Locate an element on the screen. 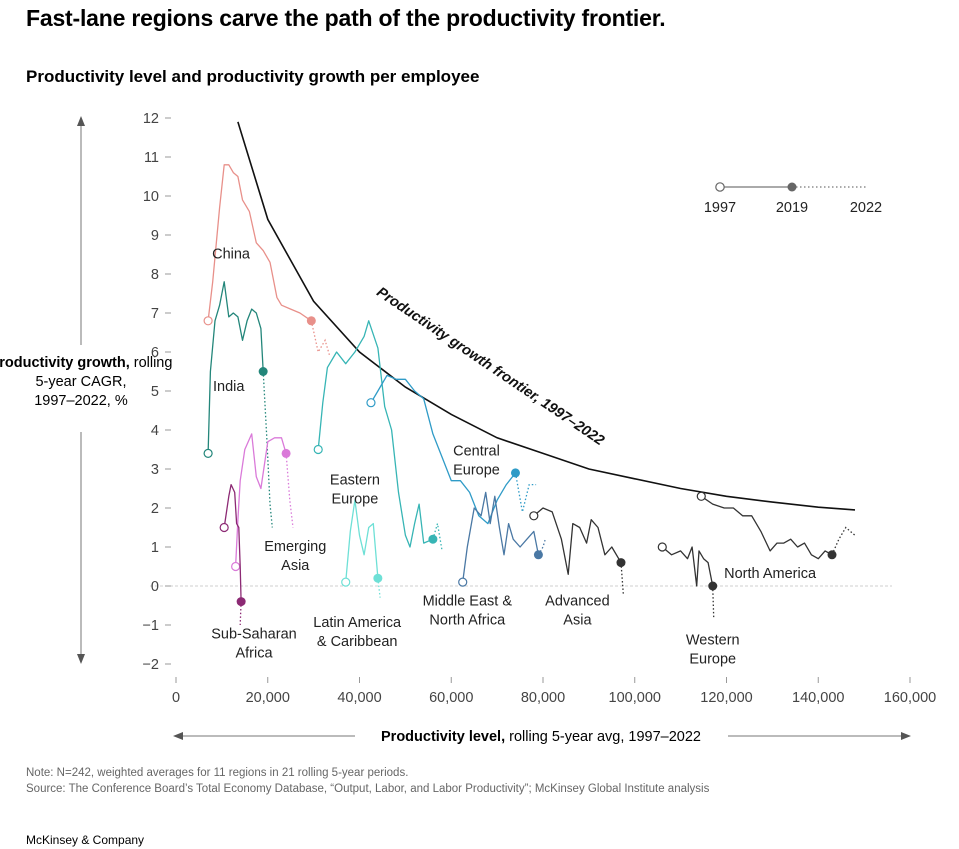 This screenshot has width=959, height=849. series-label-western-europe: Europe is located at coordinates (712, 660).